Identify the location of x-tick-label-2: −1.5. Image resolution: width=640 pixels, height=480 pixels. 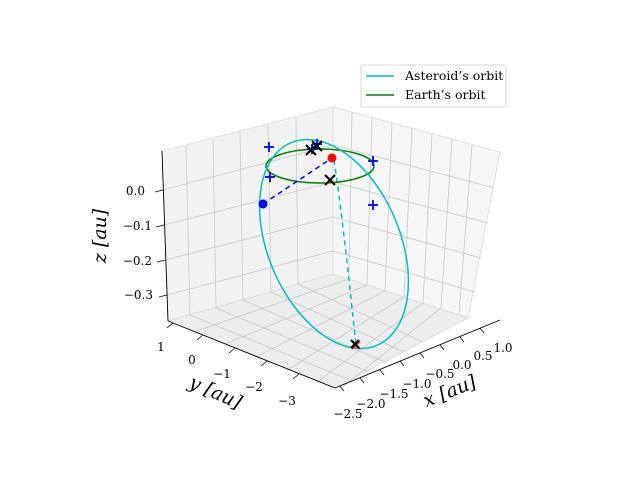
(393, 394).